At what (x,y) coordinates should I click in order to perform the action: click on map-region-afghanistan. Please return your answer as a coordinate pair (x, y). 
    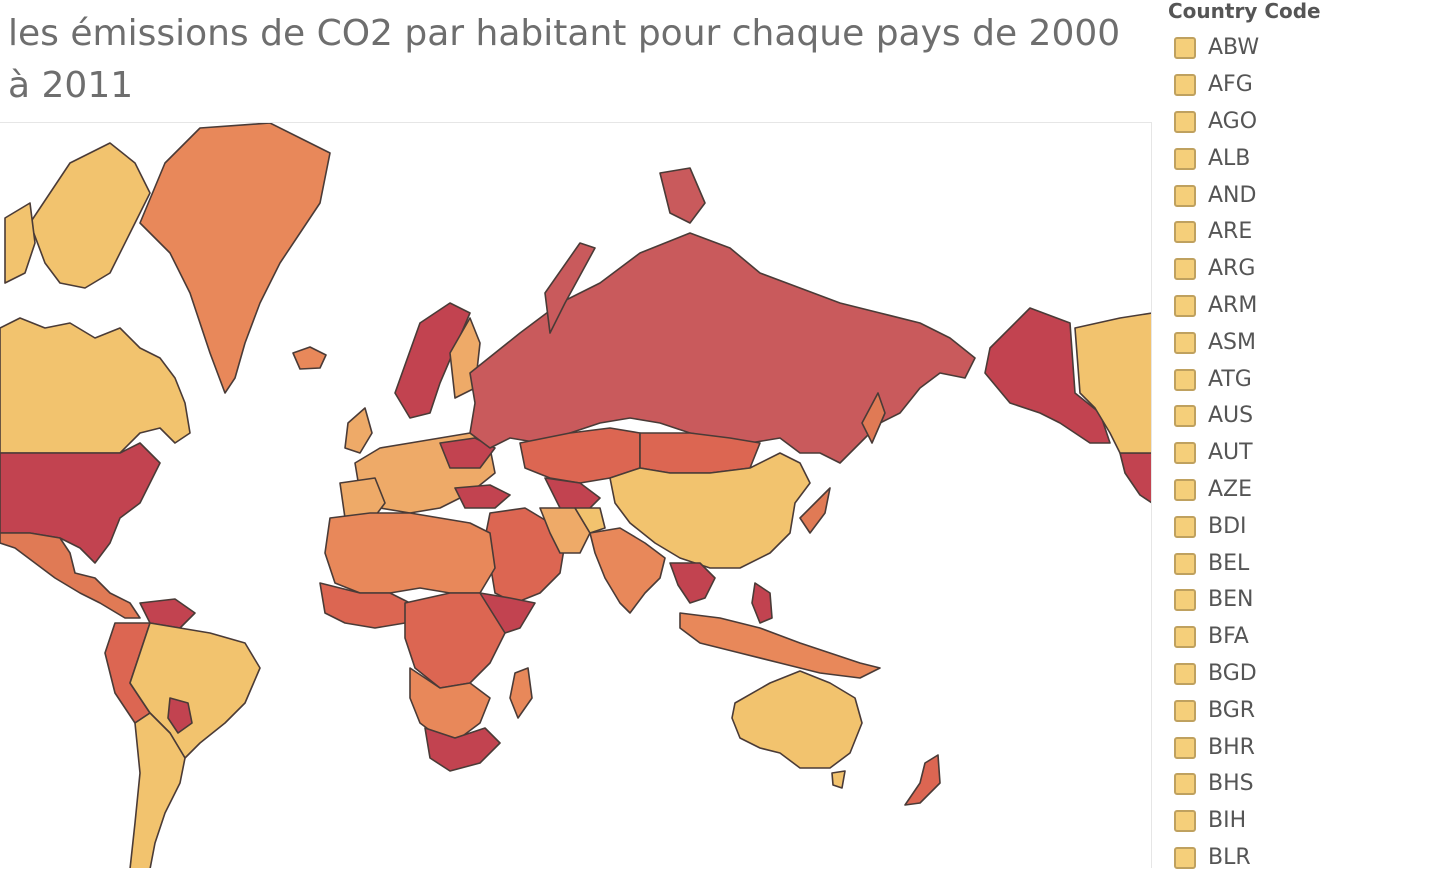
    Looking at the image, I should click on (590, 520).